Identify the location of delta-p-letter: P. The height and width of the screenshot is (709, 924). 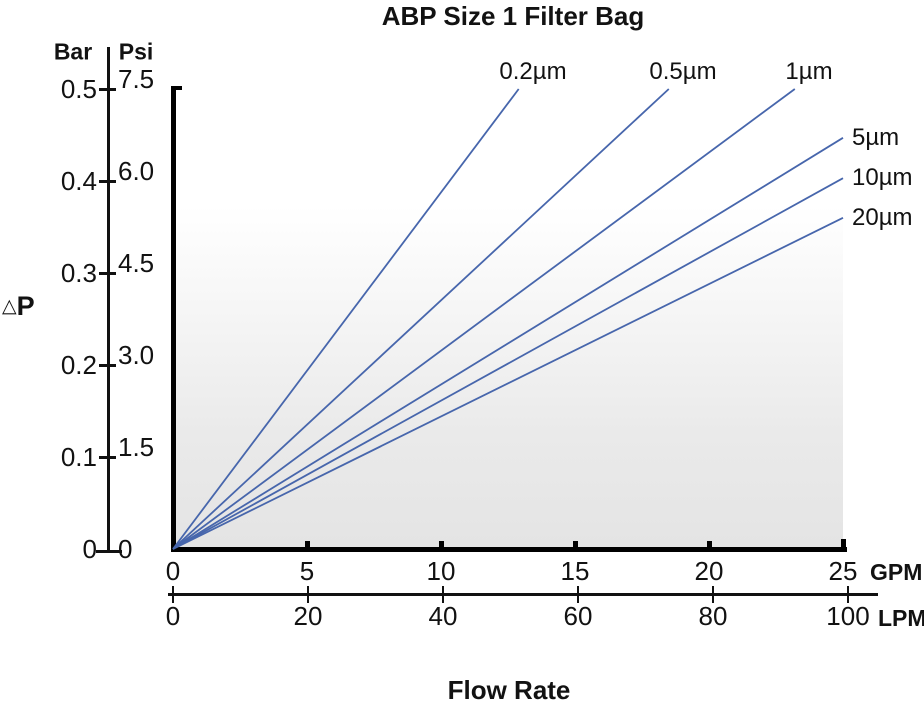
(25, 306).